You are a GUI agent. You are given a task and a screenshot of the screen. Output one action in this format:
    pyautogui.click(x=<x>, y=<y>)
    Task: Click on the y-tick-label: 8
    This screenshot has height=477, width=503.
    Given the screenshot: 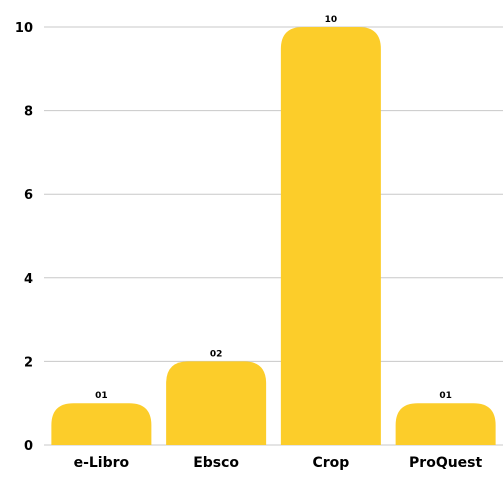 What is the action you would take?
    pyautogui.click(x=28, y=112)
    